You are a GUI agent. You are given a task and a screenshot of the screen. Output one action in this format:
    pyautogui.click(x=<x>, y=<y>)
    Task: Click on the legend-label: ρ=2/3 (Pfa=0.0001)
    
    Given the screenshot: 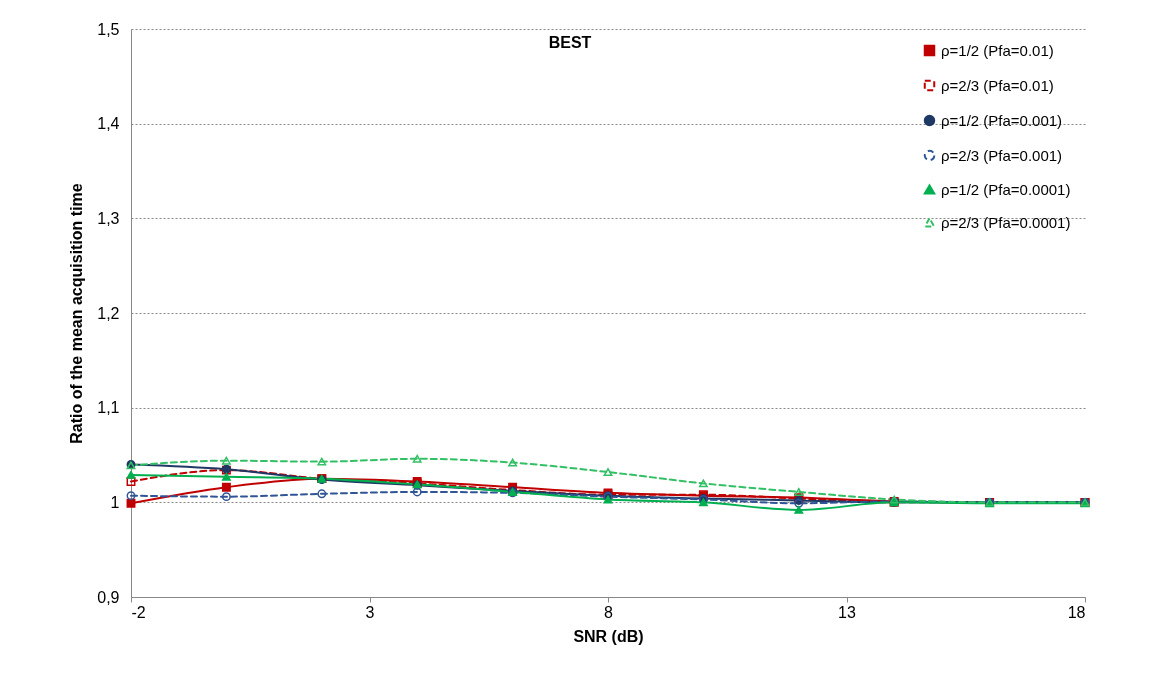 What is the action you would take?
    pyautogui.click(x=1006, y=222)
    